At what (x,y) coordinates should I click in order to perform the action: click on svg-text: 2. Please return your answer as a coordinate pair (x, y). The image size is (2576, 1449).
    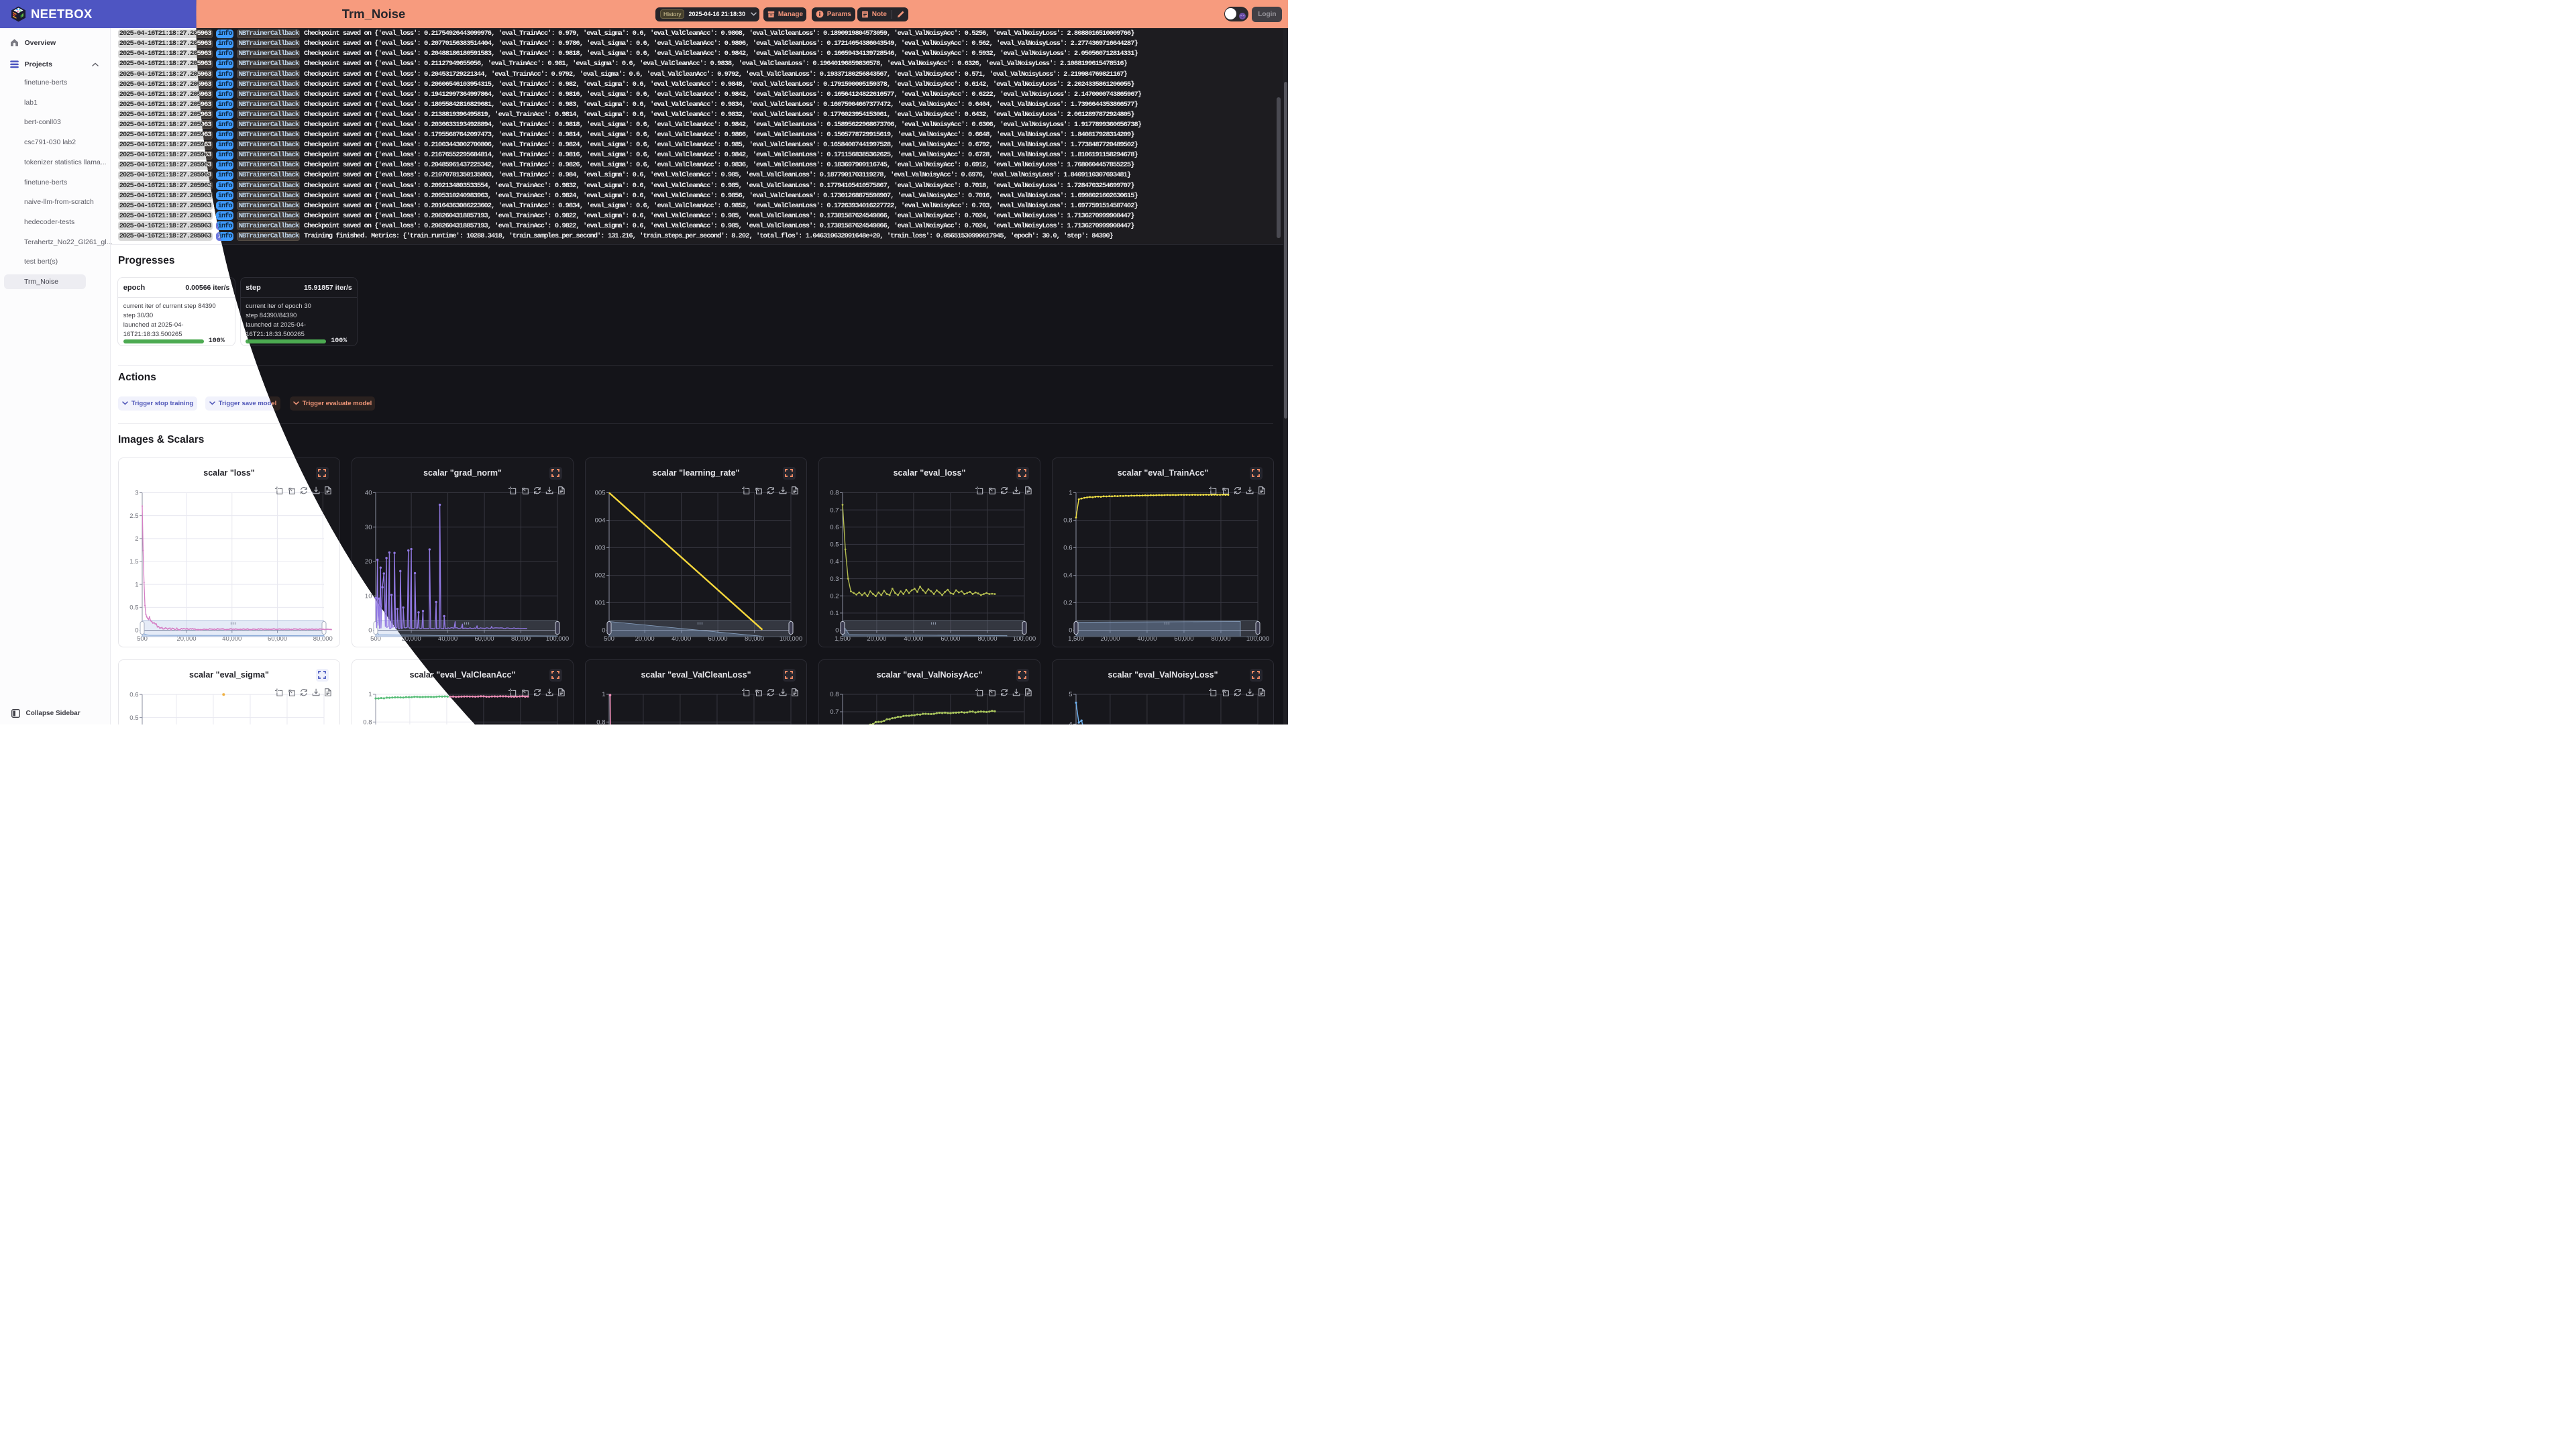
    Looking at the image, I should click on (136, 539).